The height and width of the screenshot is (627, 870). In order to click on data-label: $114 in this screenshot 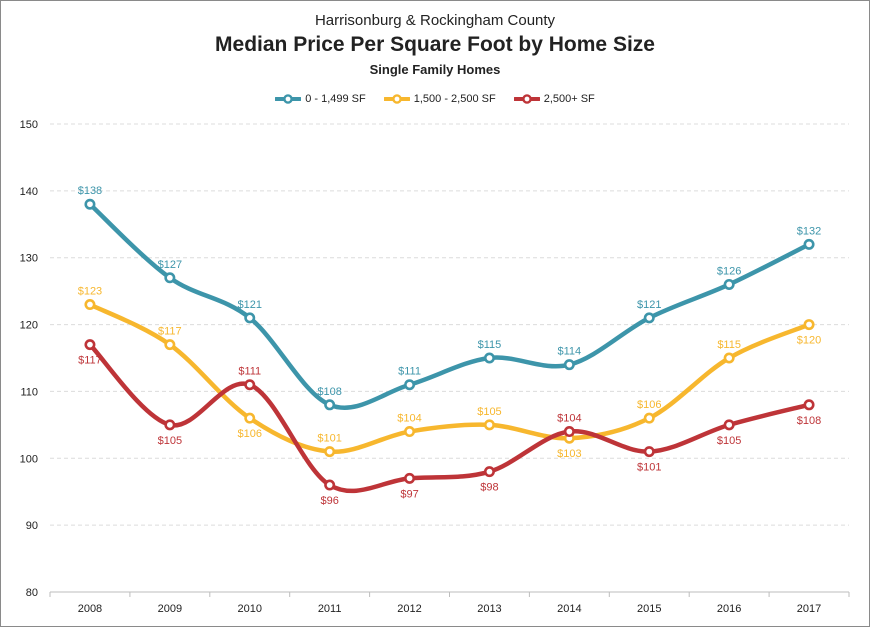, I will do `click(570, 352)`.